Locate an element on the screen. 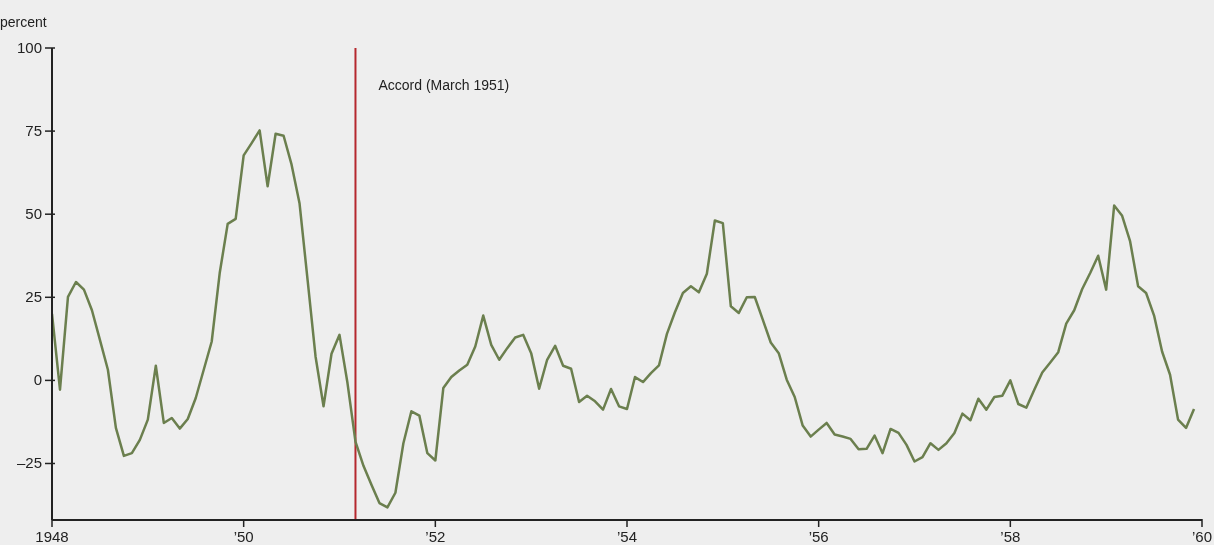  ref-line-label: Accord (March 1951) is located at coordinates (444, 85).